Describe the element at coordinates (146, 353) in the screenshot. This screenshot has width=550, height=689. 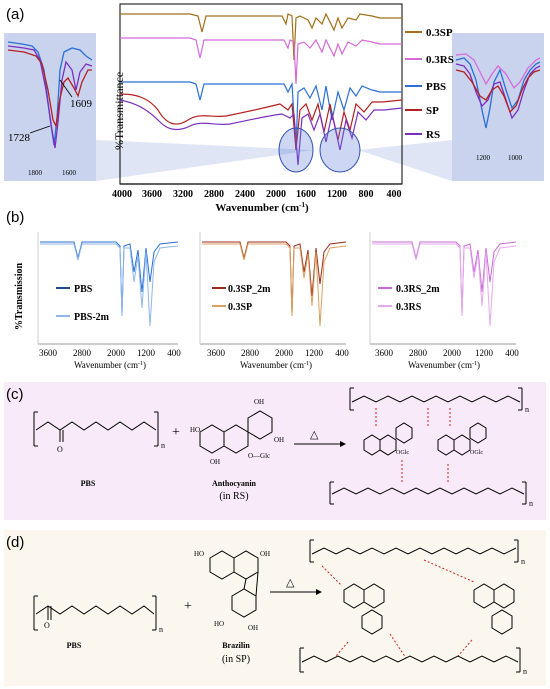
I see `b1-xtick-1200: 1200` at that location.